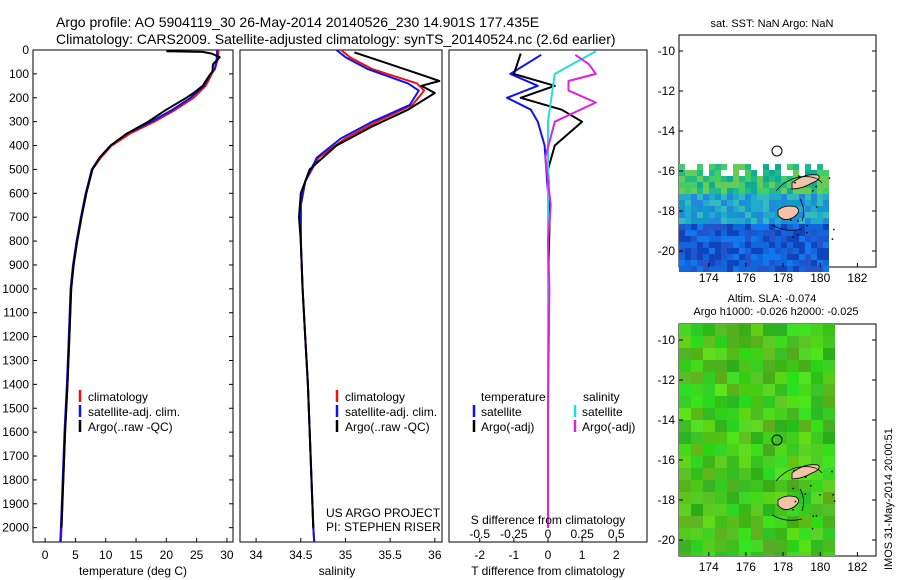 The width and height of the screenshot is (900, 580). I want to click on depth-tick-label: 600, so click(19, 193).